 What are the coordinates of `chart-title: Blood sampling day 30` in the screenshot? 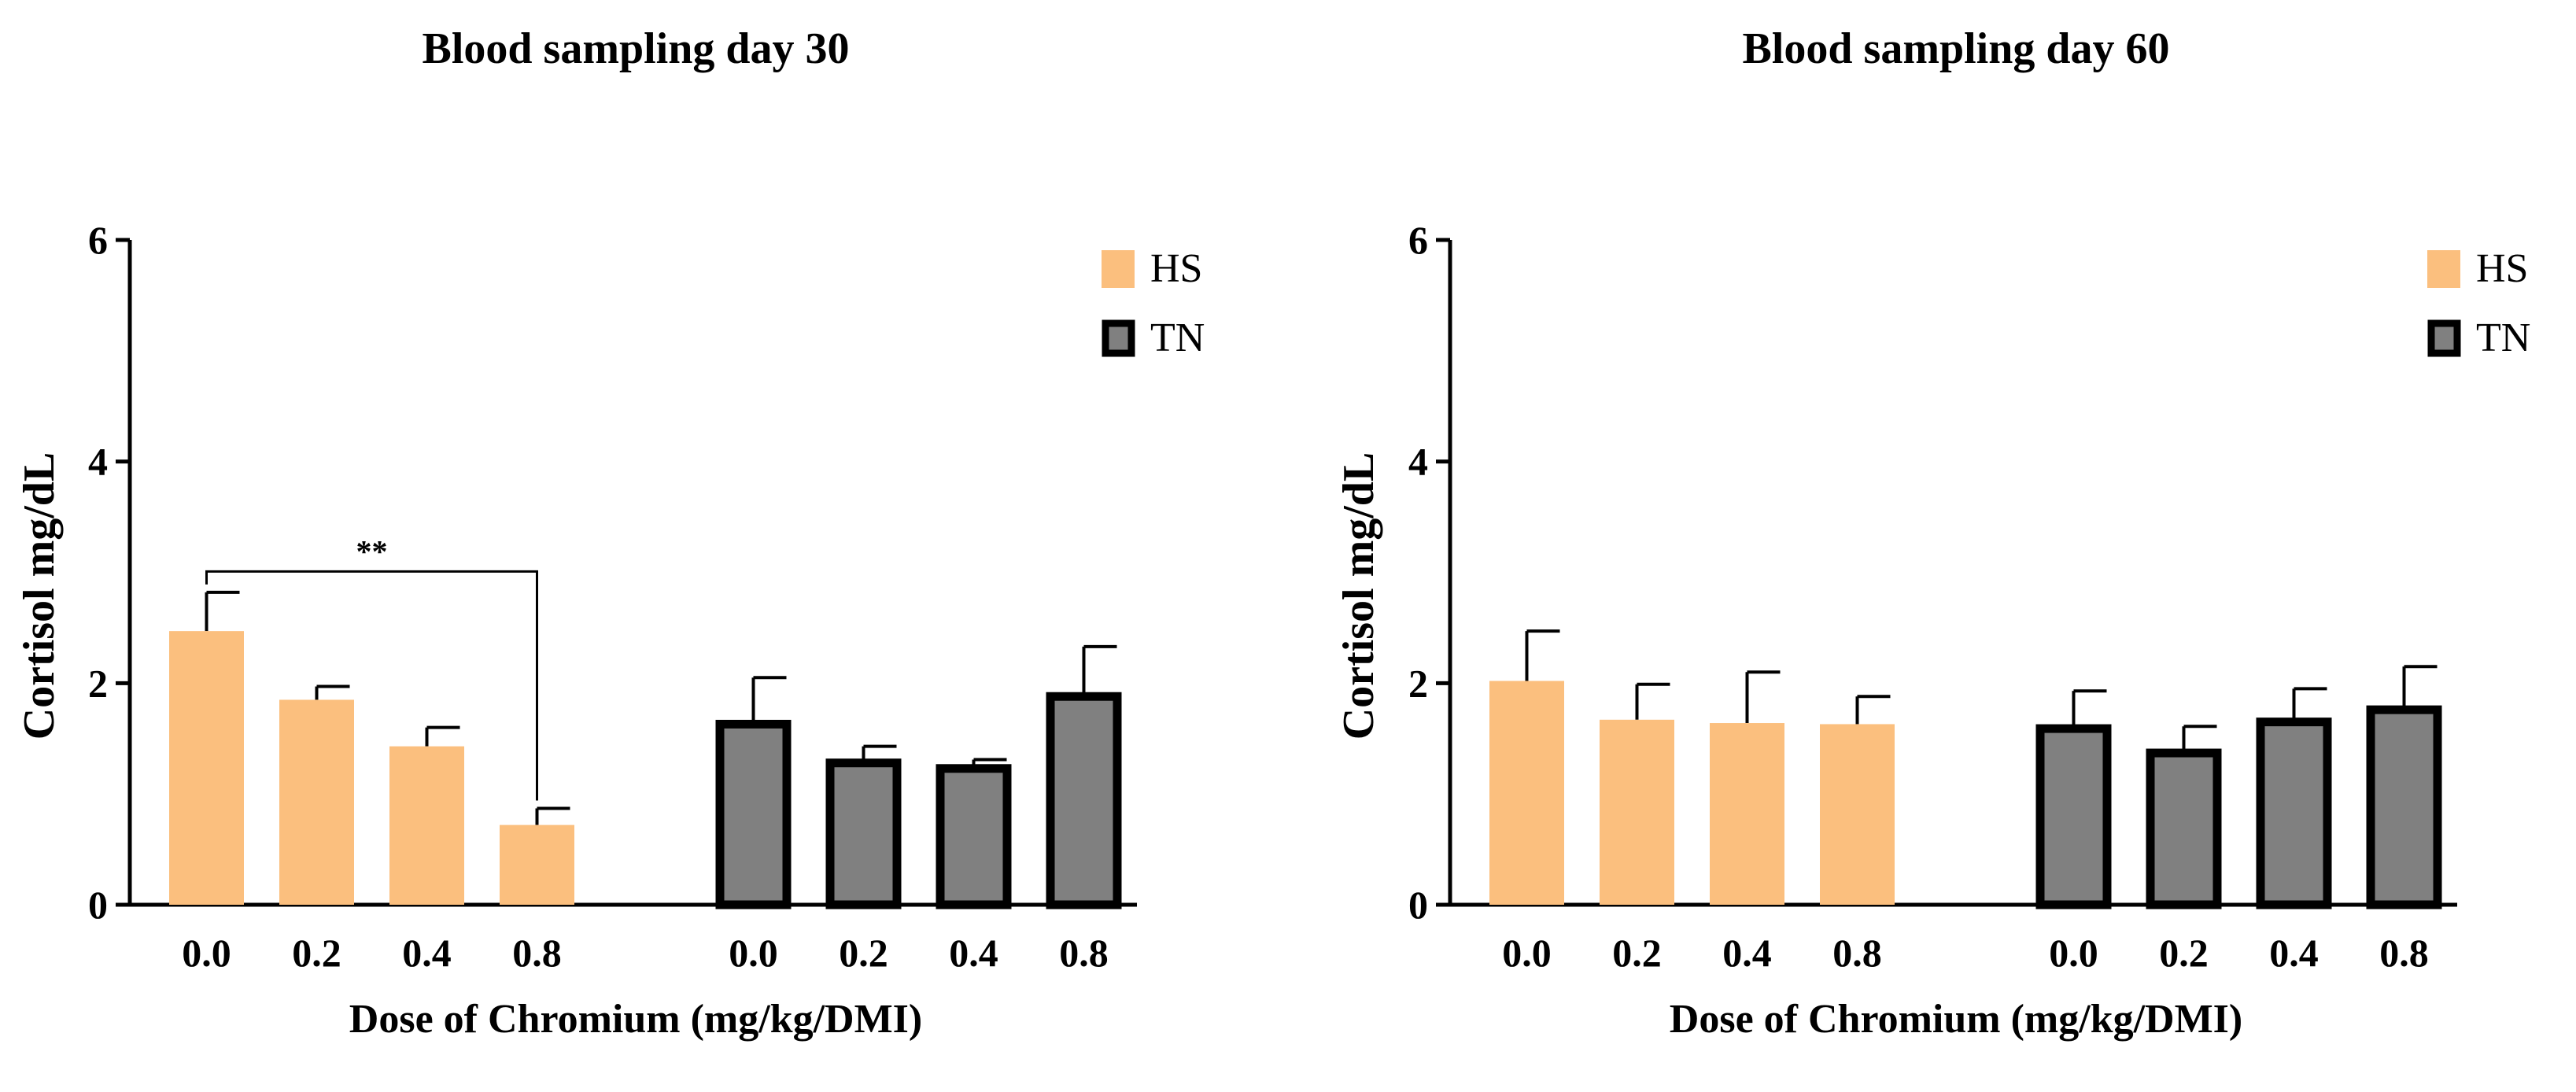 It's located at (635, 48).